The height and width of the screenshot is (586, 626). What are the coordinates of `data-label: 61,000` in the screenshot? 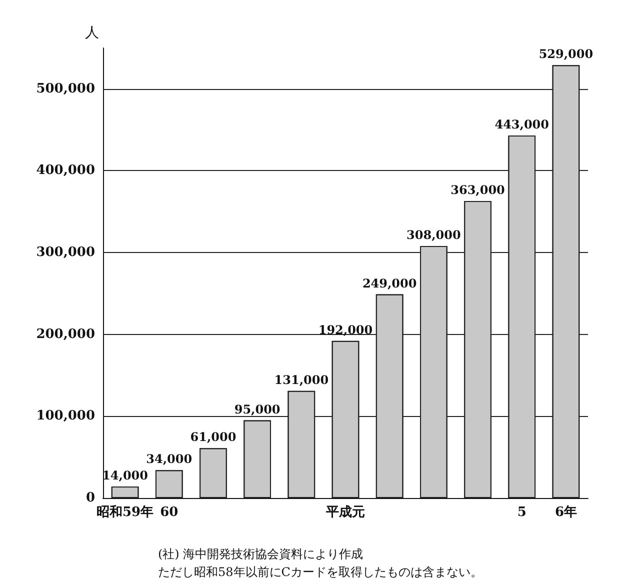 It's located at (213, 437).